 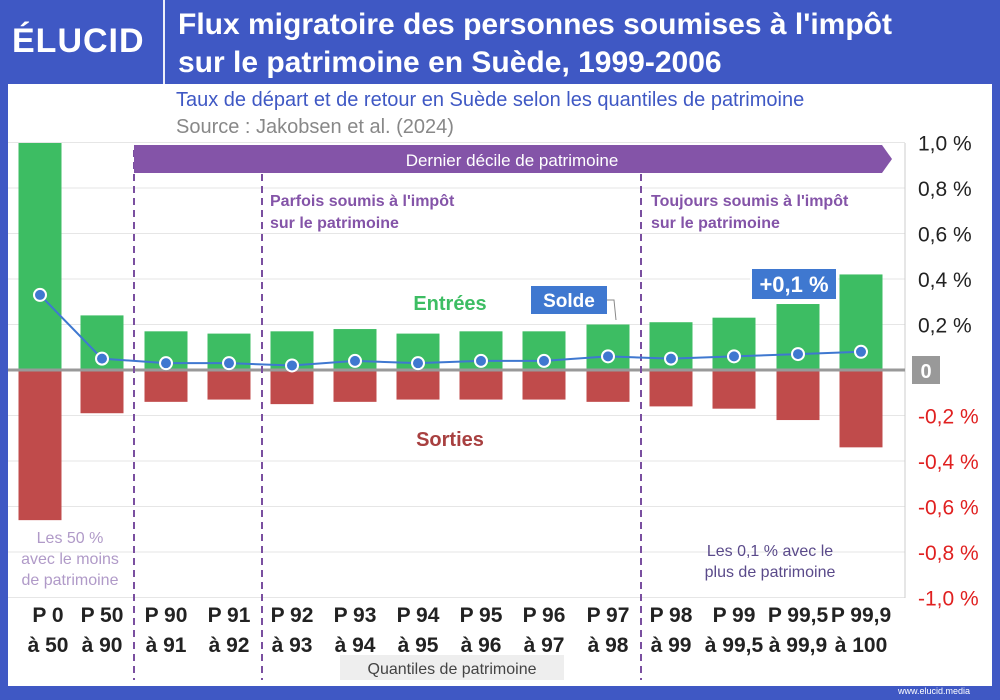 What do you see at coordinates (671, 615) in the screenshot?
I see `x-tick-label: P 98` at bounding box center [671, 615].